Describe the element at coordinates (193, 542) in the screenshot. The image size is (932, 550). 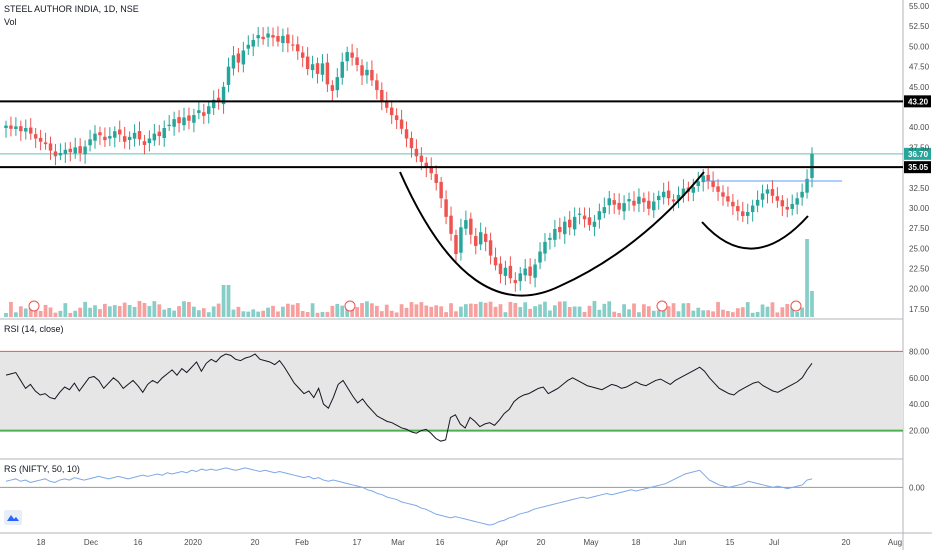
I see `time-tick-label: 2020` at that location.